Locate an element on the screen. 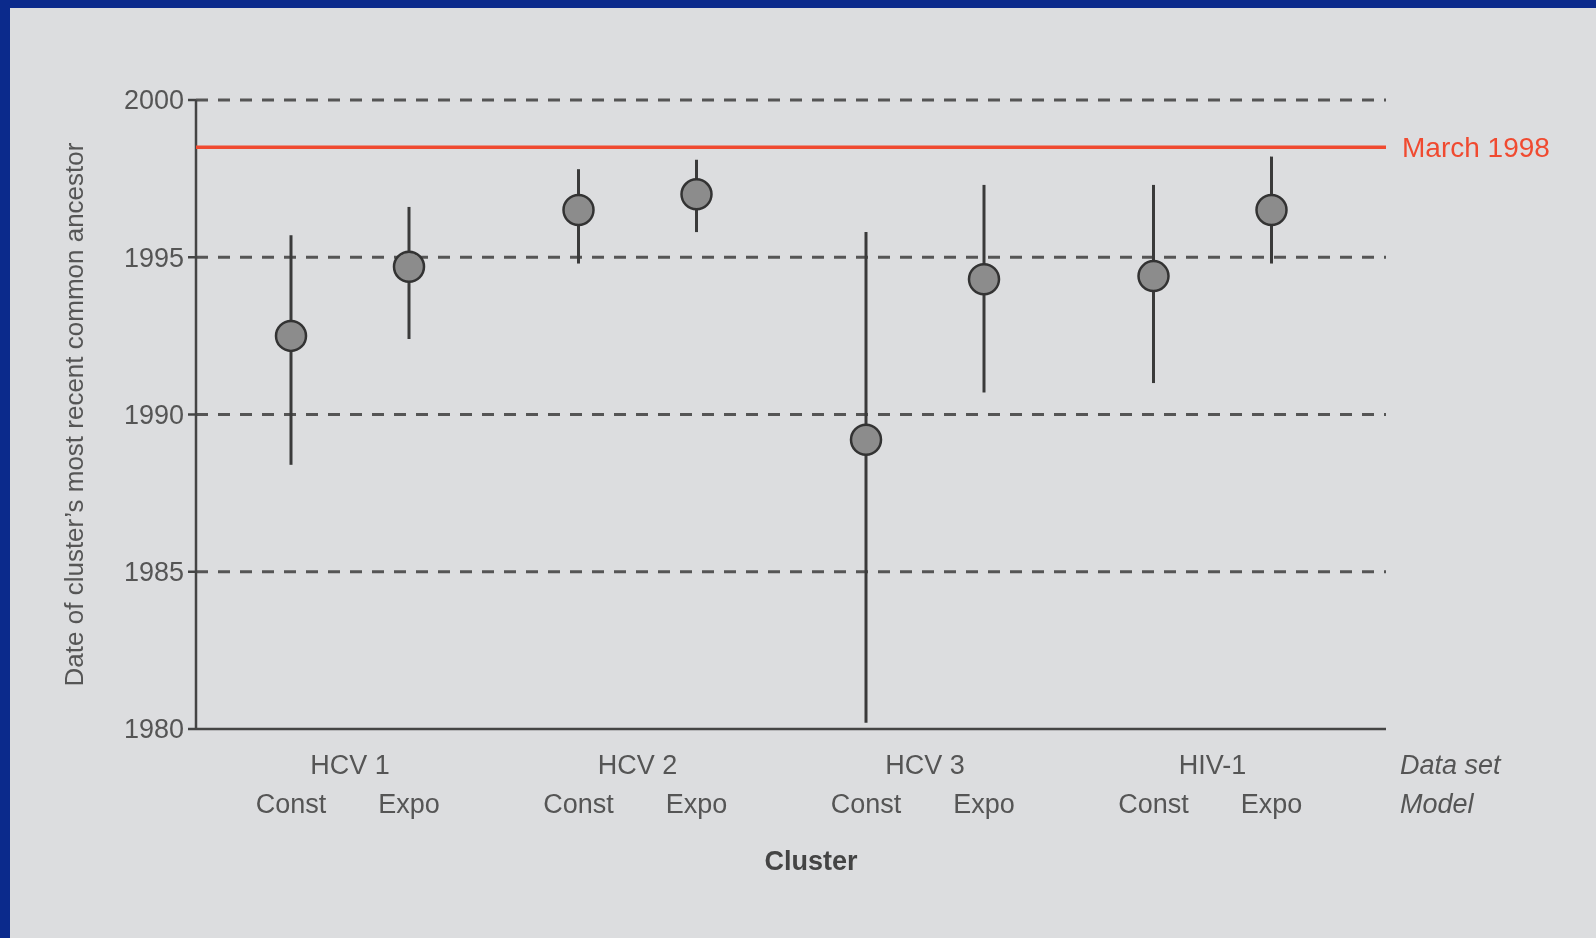 The width and height of the screenshot is (1596, 938). text: Model is located at coordinates (1437, 804).